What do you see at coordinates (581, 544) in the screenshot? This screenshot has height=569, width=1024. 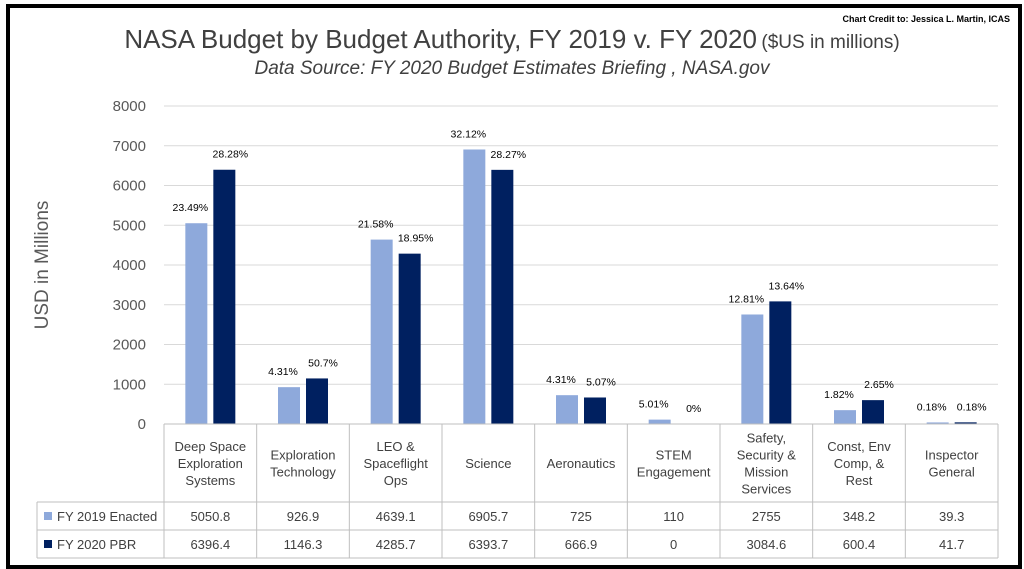 I see `table-cell: 666.9` at bounding box center [581, 544].